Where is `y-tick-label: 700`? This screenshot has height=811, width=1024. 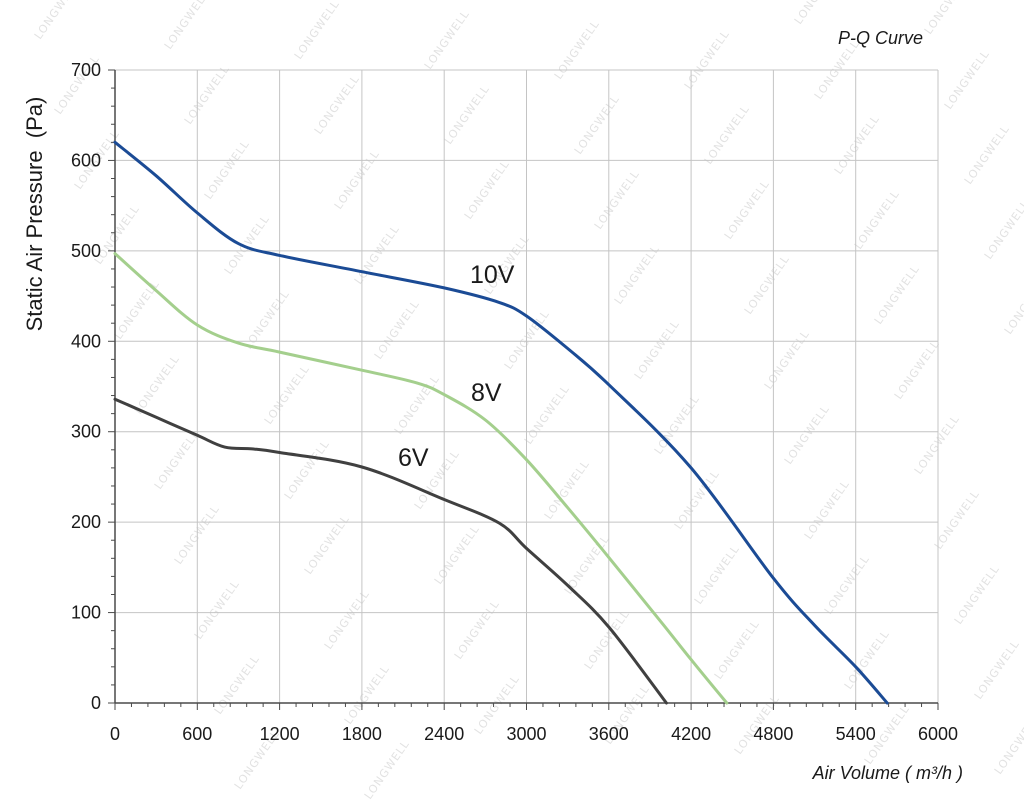
y-tick-label: 700 is located at coordinates (86, 70).